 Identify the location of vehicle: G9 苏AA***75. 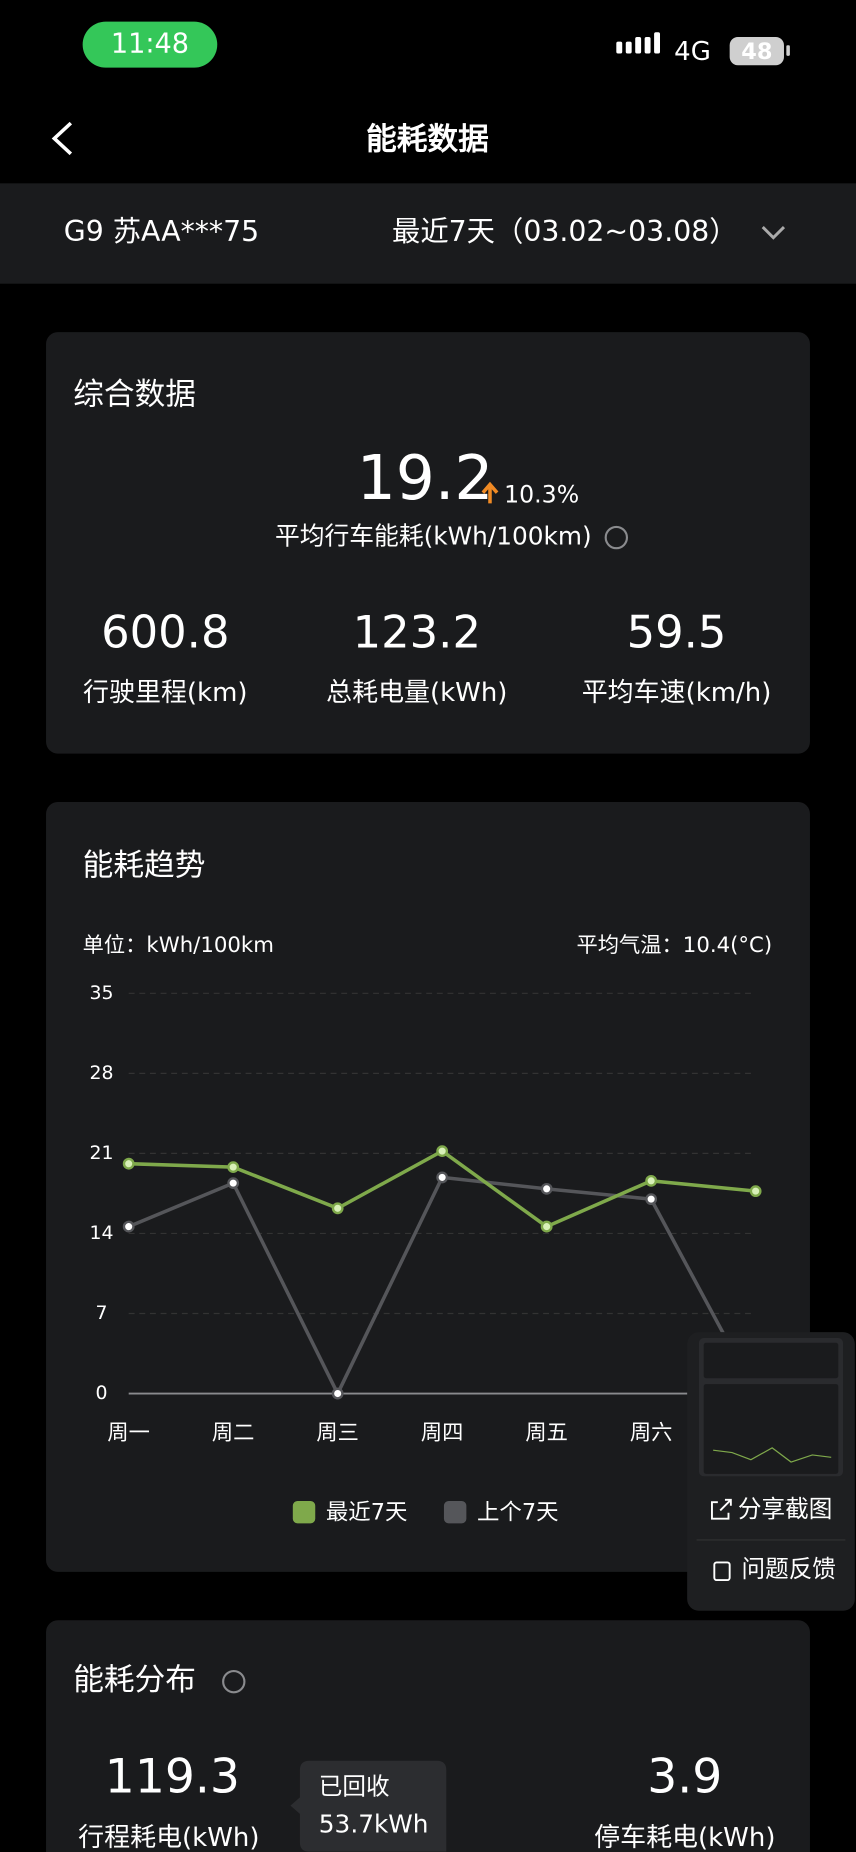
(161, 231).